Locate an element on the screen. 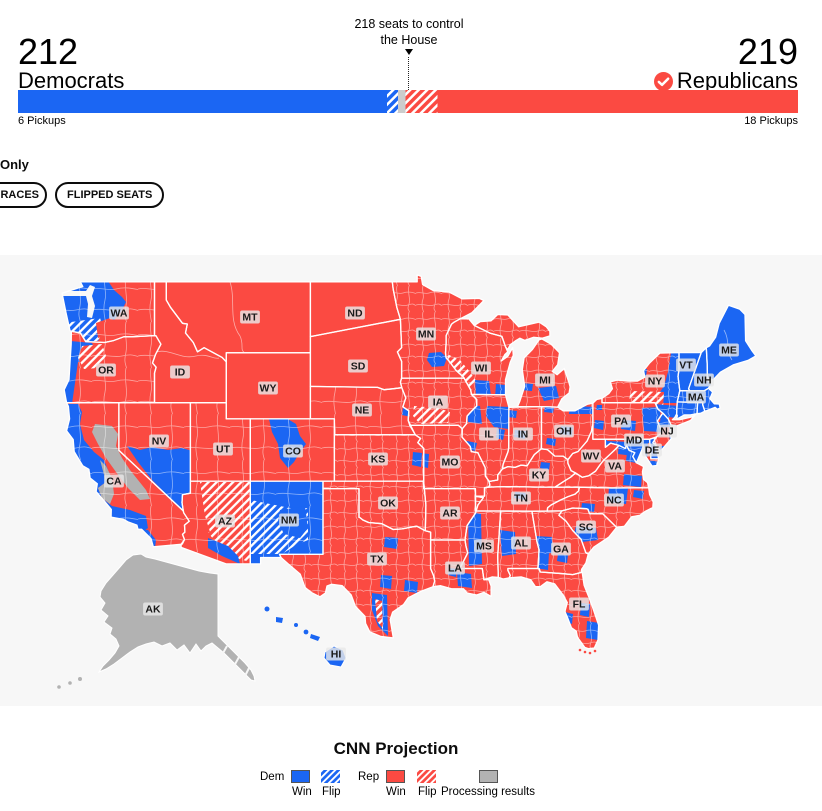  svg-text: UT is located at coordinates (223, 450).